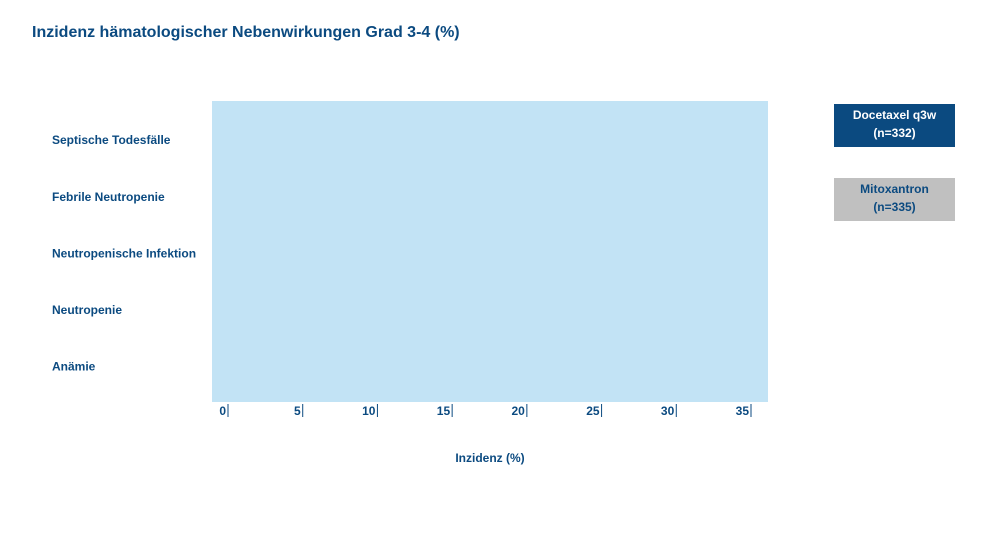 Image resolution: width=984 pixels, height=535 pixels. I want to click on x-tick-label: 15, so click(444, 411).